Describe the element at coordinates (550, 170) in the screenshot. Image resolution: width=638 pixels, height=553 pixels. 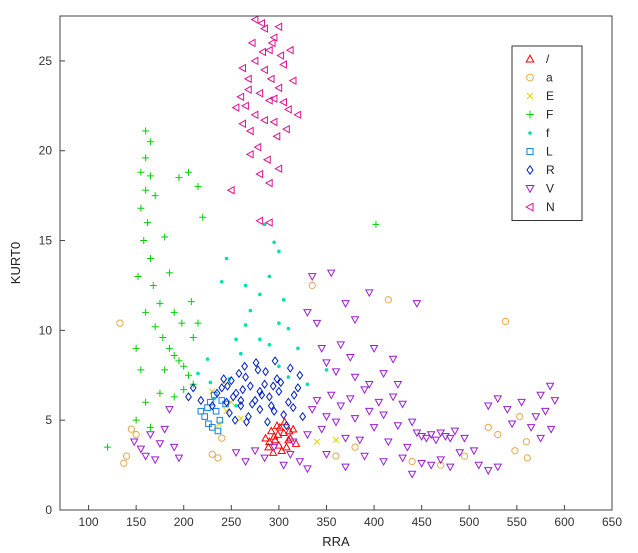
I see `legend-label: R` at that location.